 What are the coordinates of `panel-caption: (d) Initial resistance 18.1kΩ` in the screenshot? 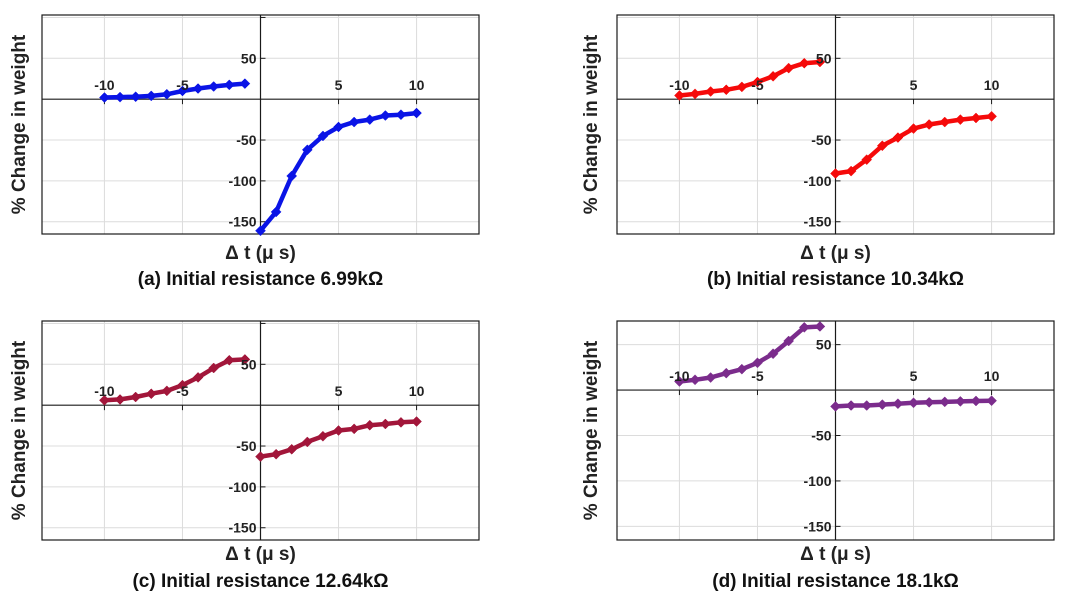 It's located at (835, 581).